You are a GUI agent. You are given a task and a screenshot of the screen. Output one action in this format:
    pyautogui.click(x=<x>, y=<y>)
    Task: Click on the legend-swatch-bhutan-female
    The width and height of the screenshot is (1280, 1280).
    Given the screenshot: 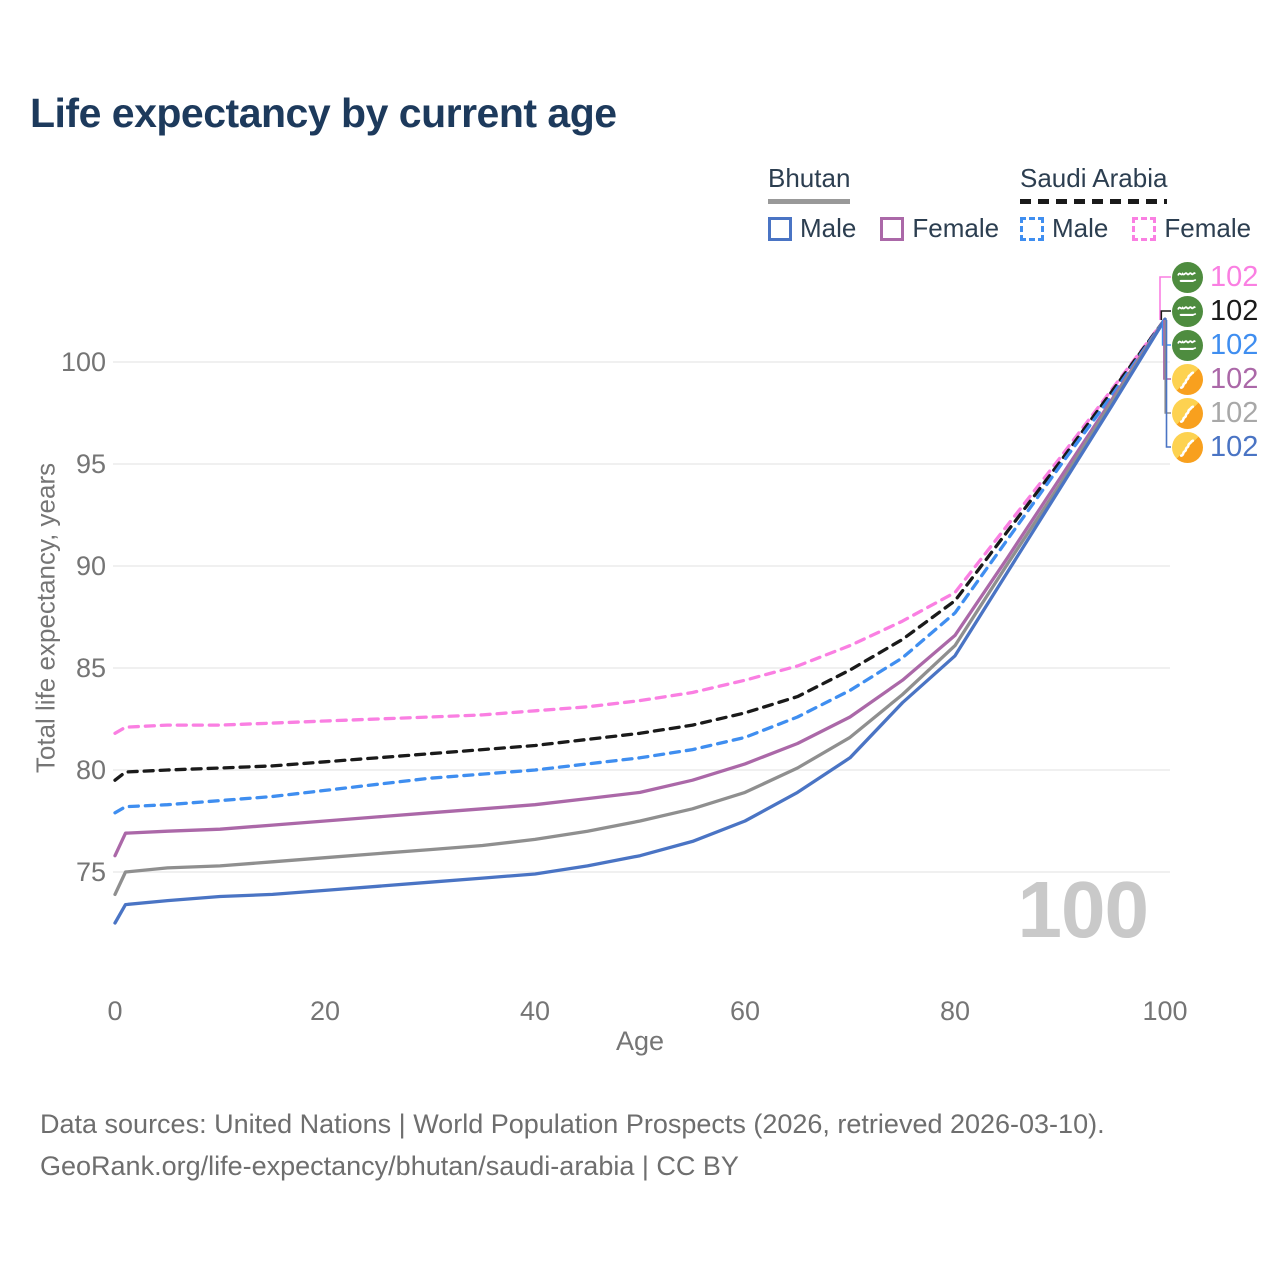 What is the action you would take?
    pyautogui.click(x=892, y=228)
    